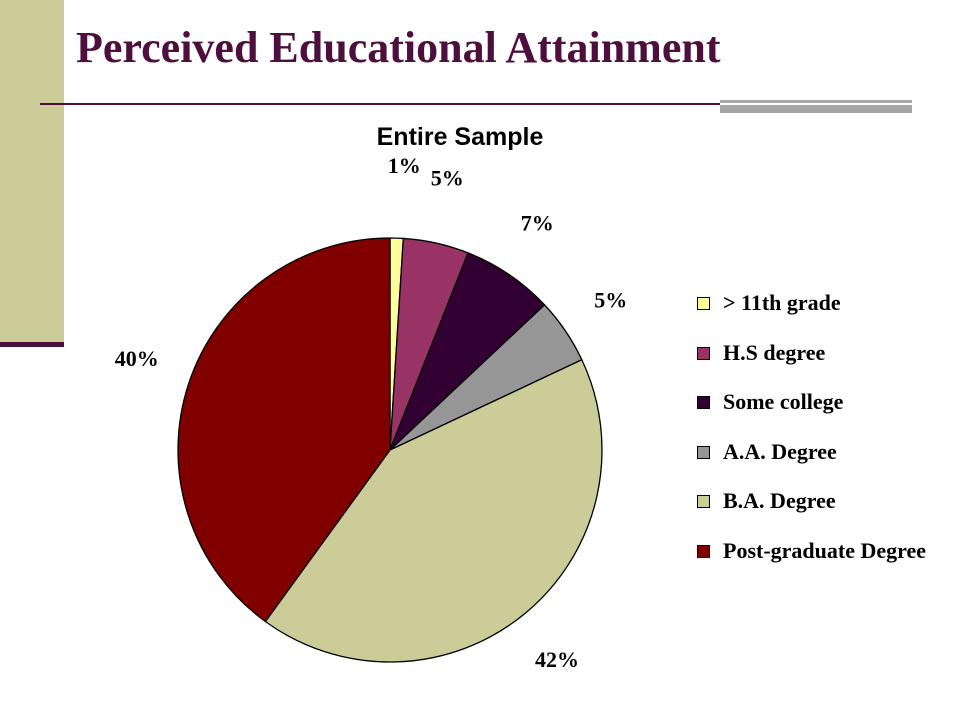 The width and height of the screenshot is (960, 720). I want to click on title-underline-accent, so click(816, 106).